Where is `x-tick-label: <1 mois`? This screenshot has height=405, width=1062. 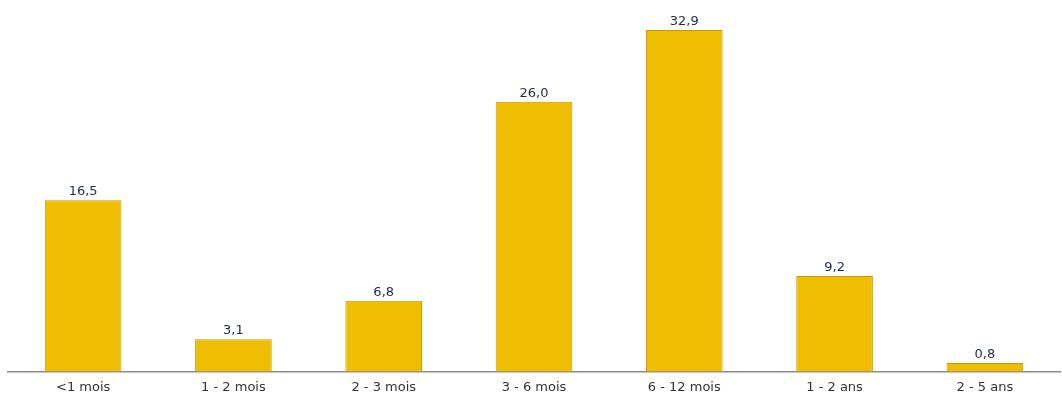
x-tick-label: <1 mois is located at coordinates (83, 386).